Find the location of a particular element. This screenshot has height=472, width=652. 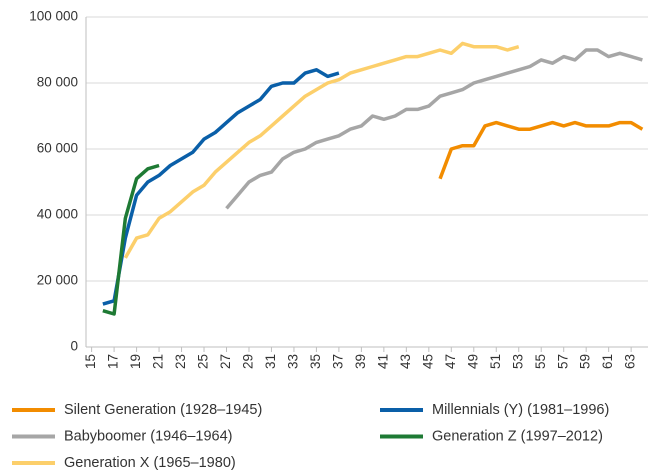

x-tick-label: 29 is located at coordinates (248, 361).